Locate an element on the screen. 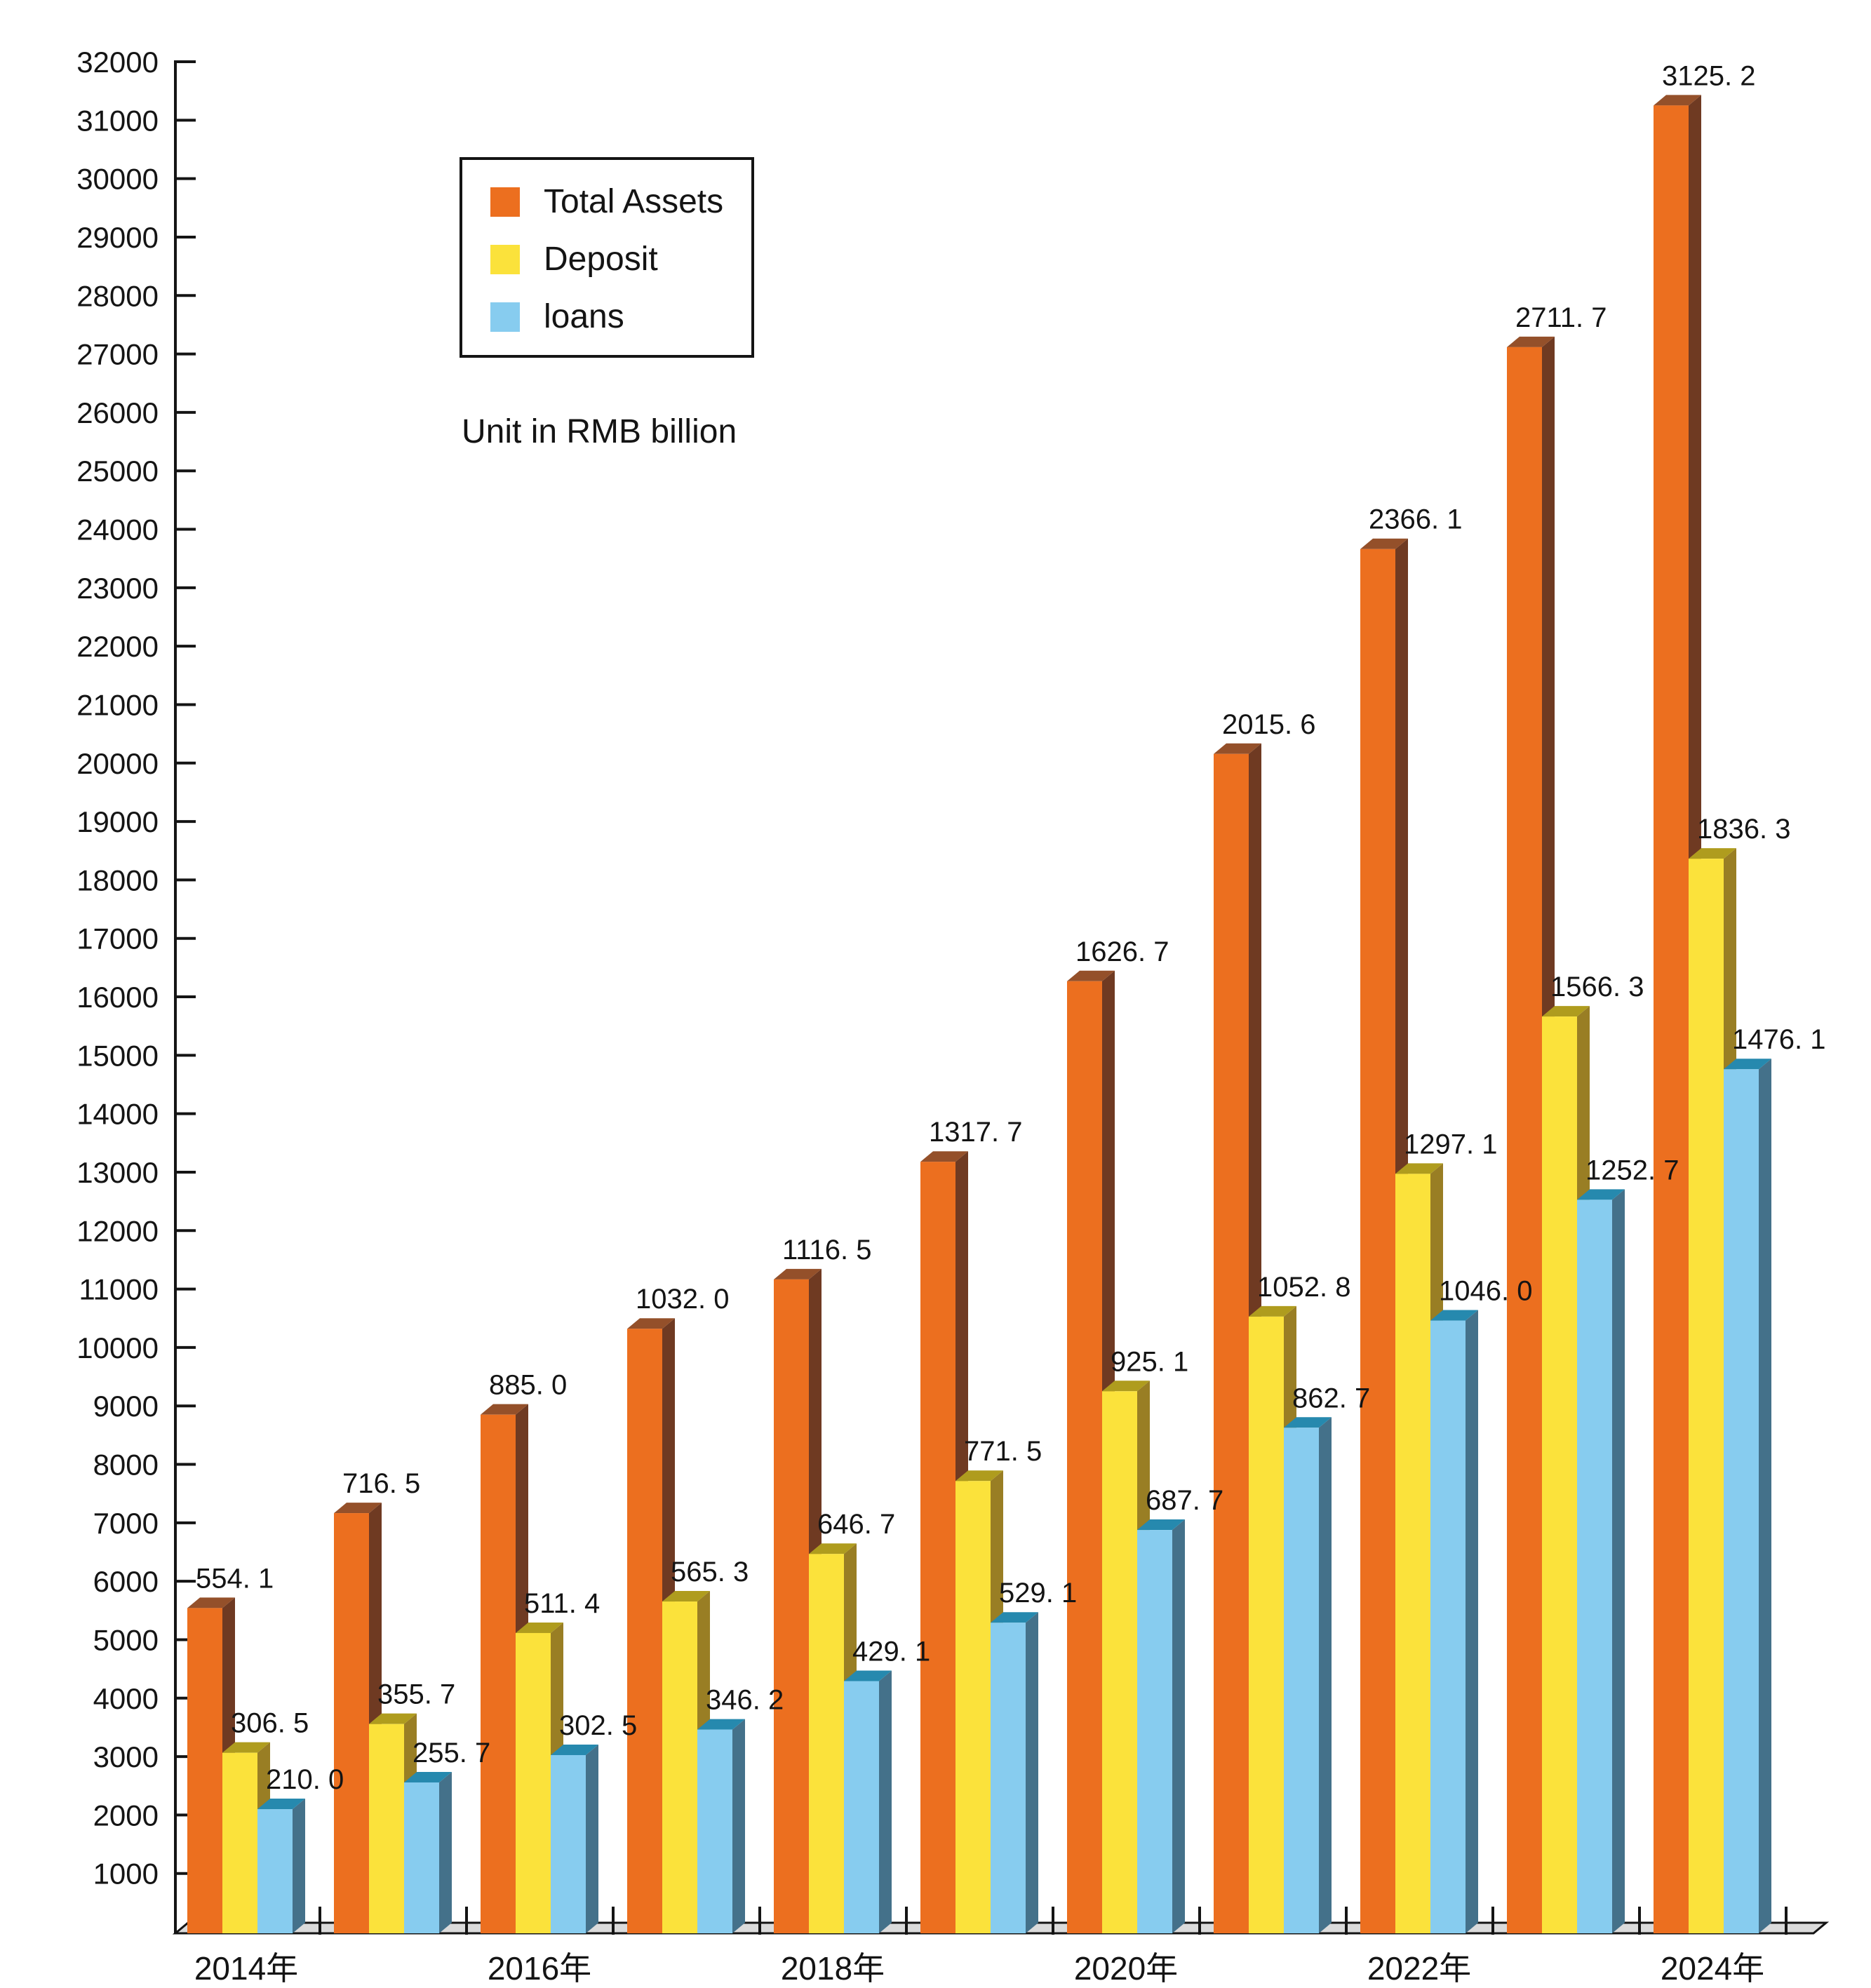  y-tick-label: 8000 is located at coordinates (126, 1466).